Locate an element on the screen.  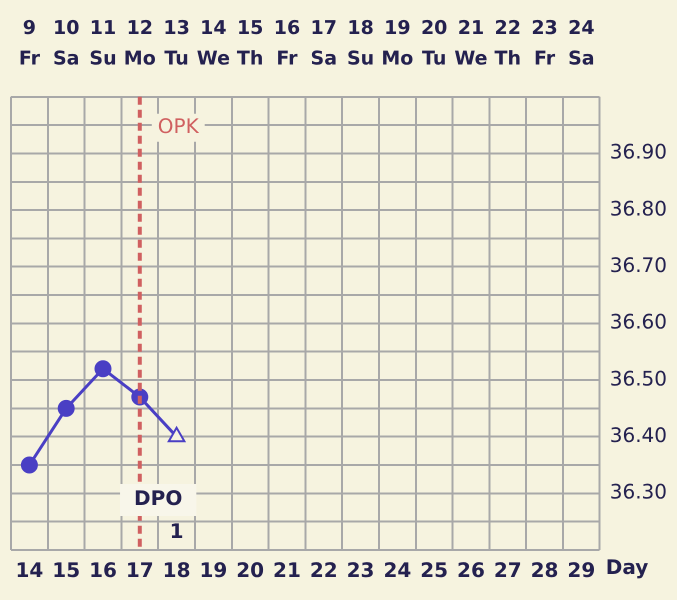
x2-tick-label: 9 Fr is located at coordinates (29, 43).